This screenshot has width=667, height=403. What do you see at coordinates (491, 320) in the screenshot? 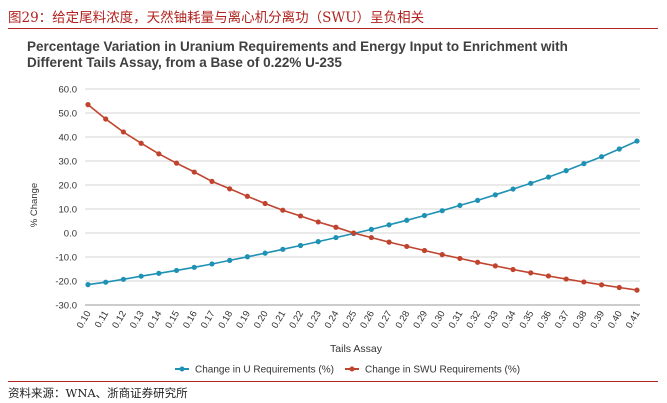
I see `x-tick-label: 0.33` at bounding box center [491, 320].